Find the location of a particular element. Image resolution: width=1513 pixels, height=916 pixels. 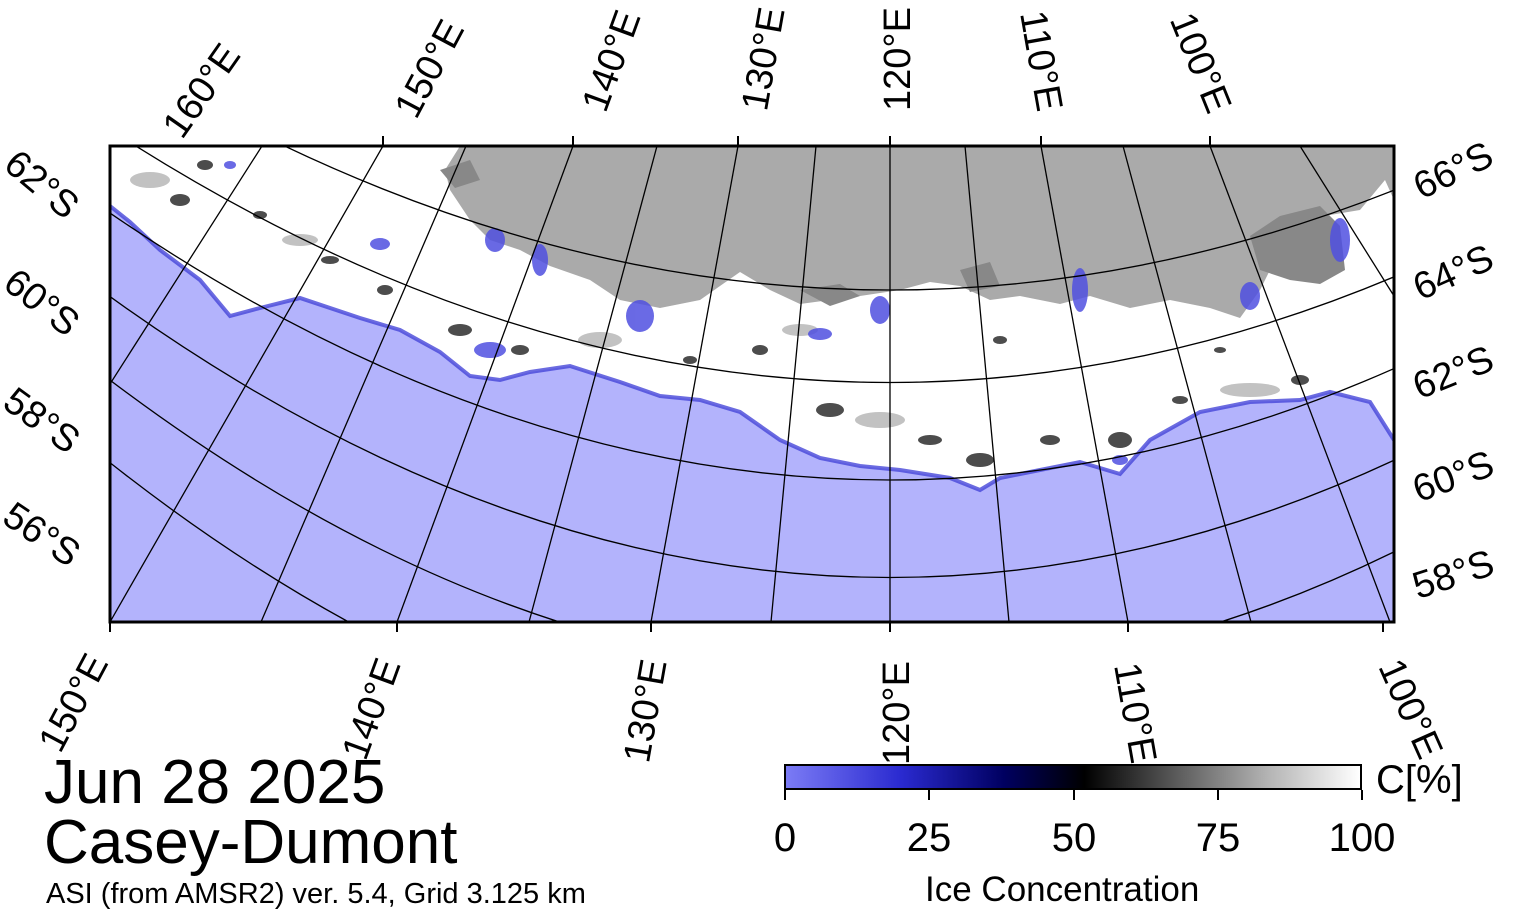

colorbar-tick-label: 0 is located at coordinates (785, 838).